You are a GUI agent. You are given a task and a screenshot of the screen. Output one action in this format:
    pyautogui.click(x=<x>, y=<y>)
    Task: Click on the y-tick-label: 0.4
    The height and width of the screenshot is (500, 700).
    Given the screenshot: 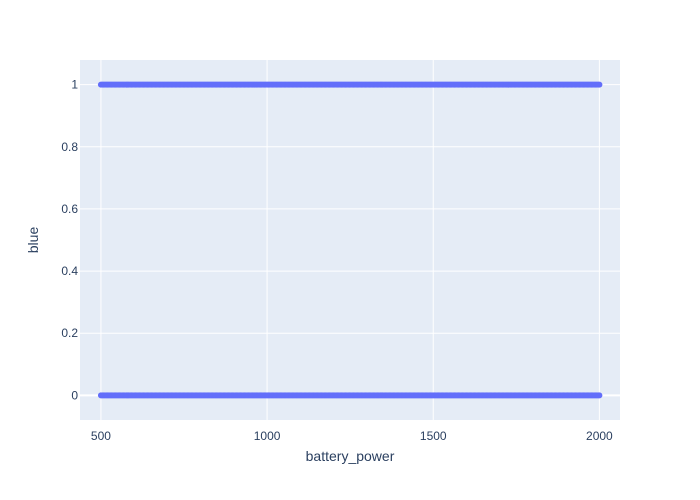 What is the action you would take?
    pyautogui.click(x=69, y=271)
    